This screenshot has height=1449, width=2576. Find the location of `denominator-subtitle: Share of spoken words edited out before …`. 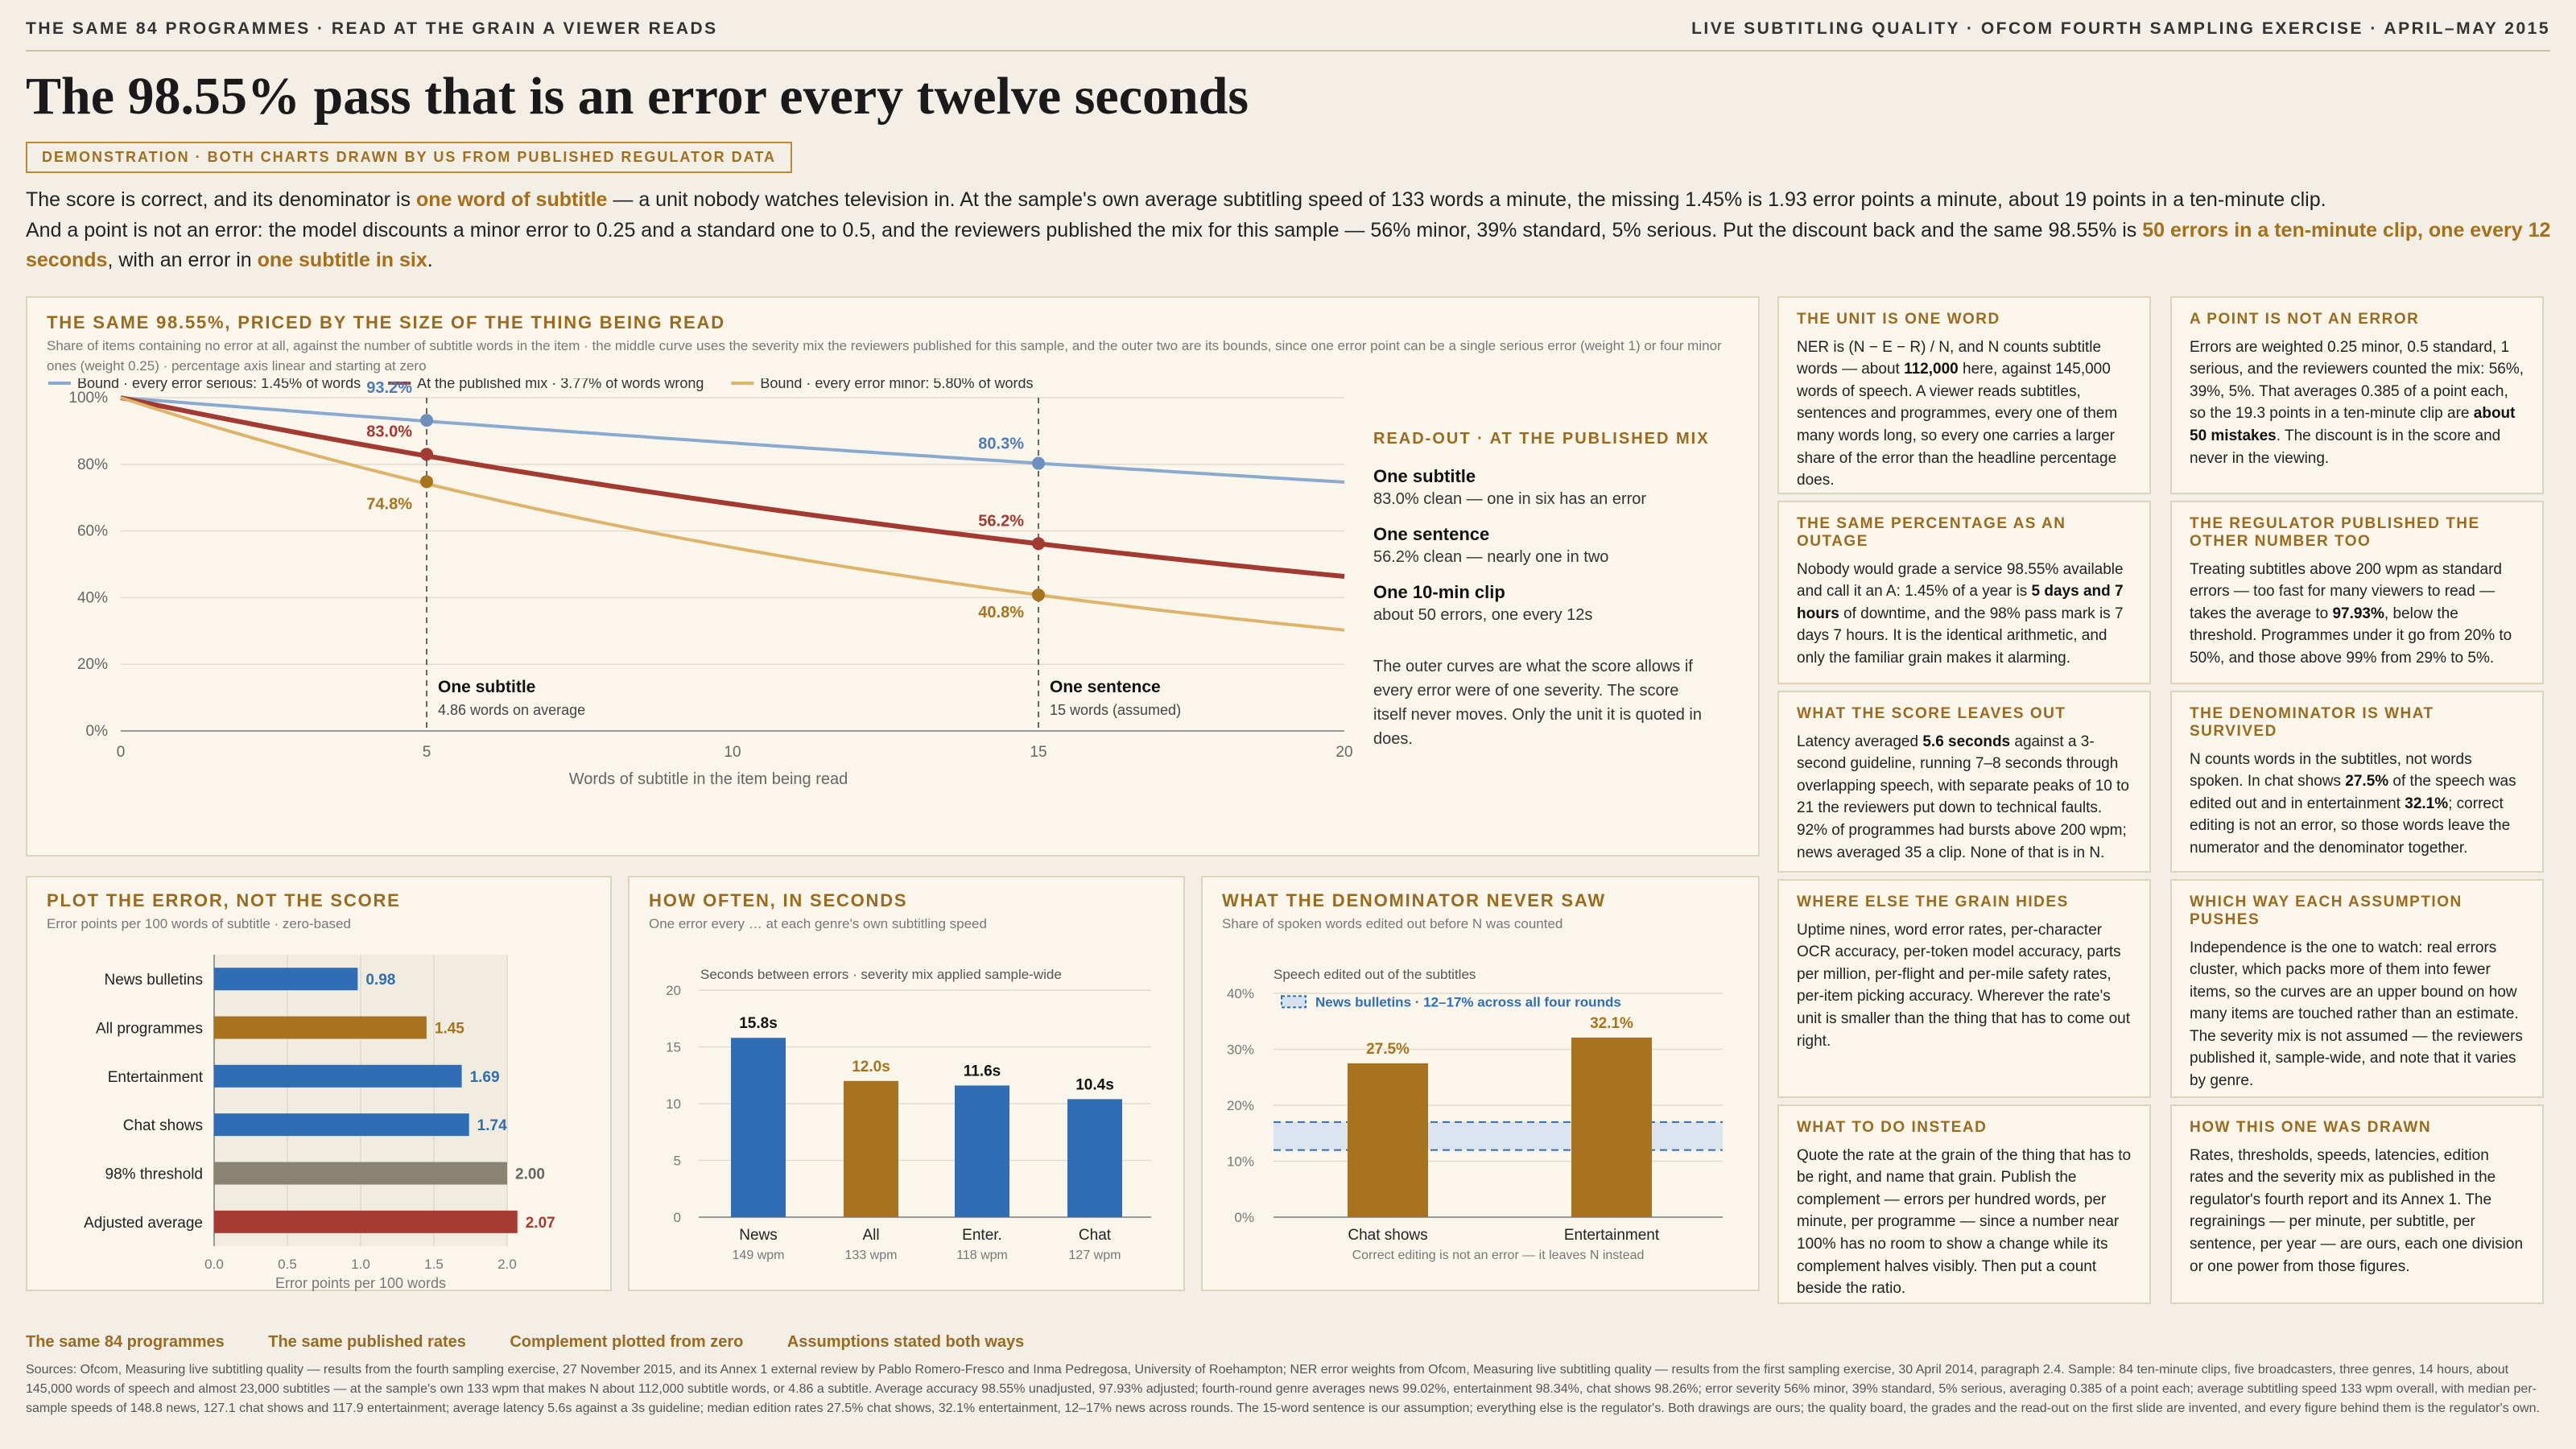

denominator-subtitle: Share of spoken words edited out before … is located at coordinates (1392, 924).